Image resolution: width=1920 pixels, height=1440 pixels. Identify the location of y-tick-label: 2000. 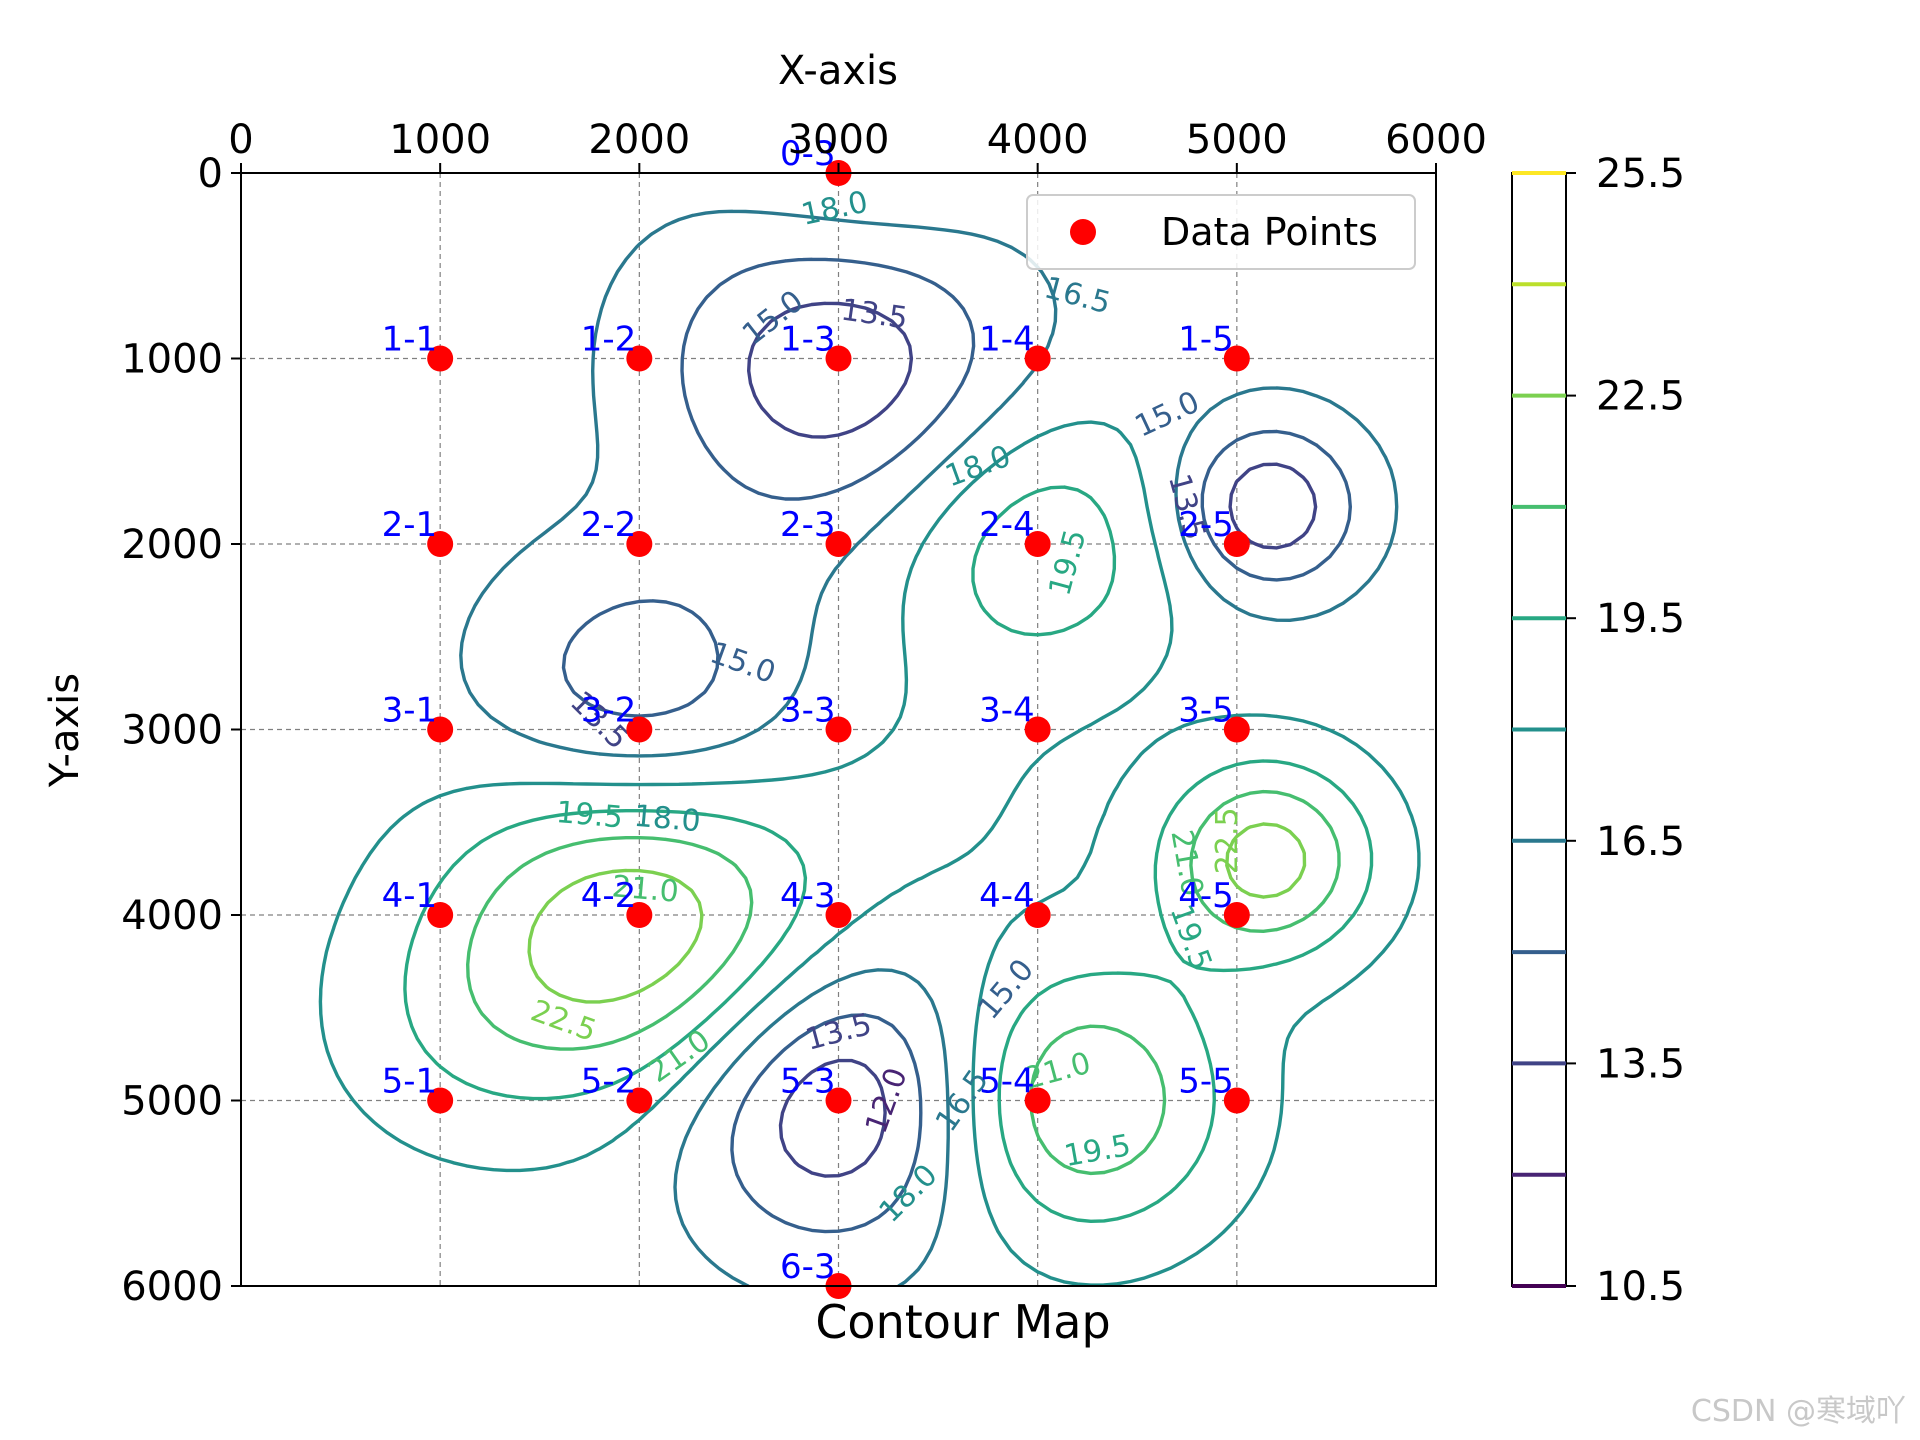
(172, 545).